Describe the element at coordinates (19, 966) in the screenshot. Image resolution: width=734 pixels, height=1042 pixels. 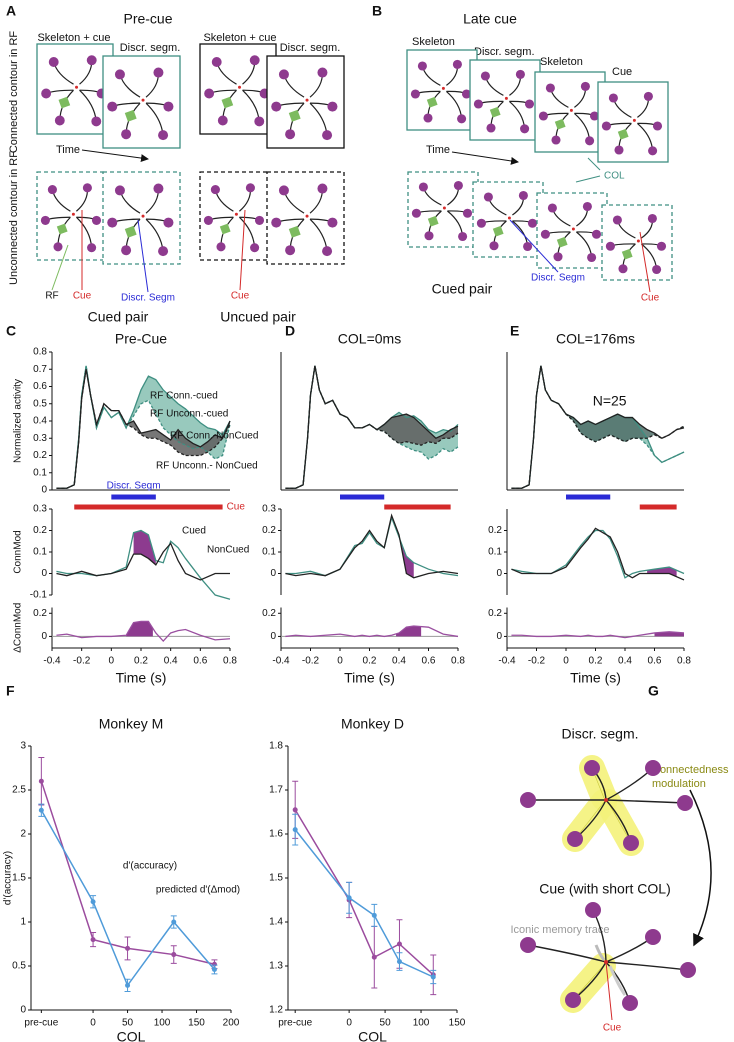
I see `y-tick-label: 0.5` at that location.